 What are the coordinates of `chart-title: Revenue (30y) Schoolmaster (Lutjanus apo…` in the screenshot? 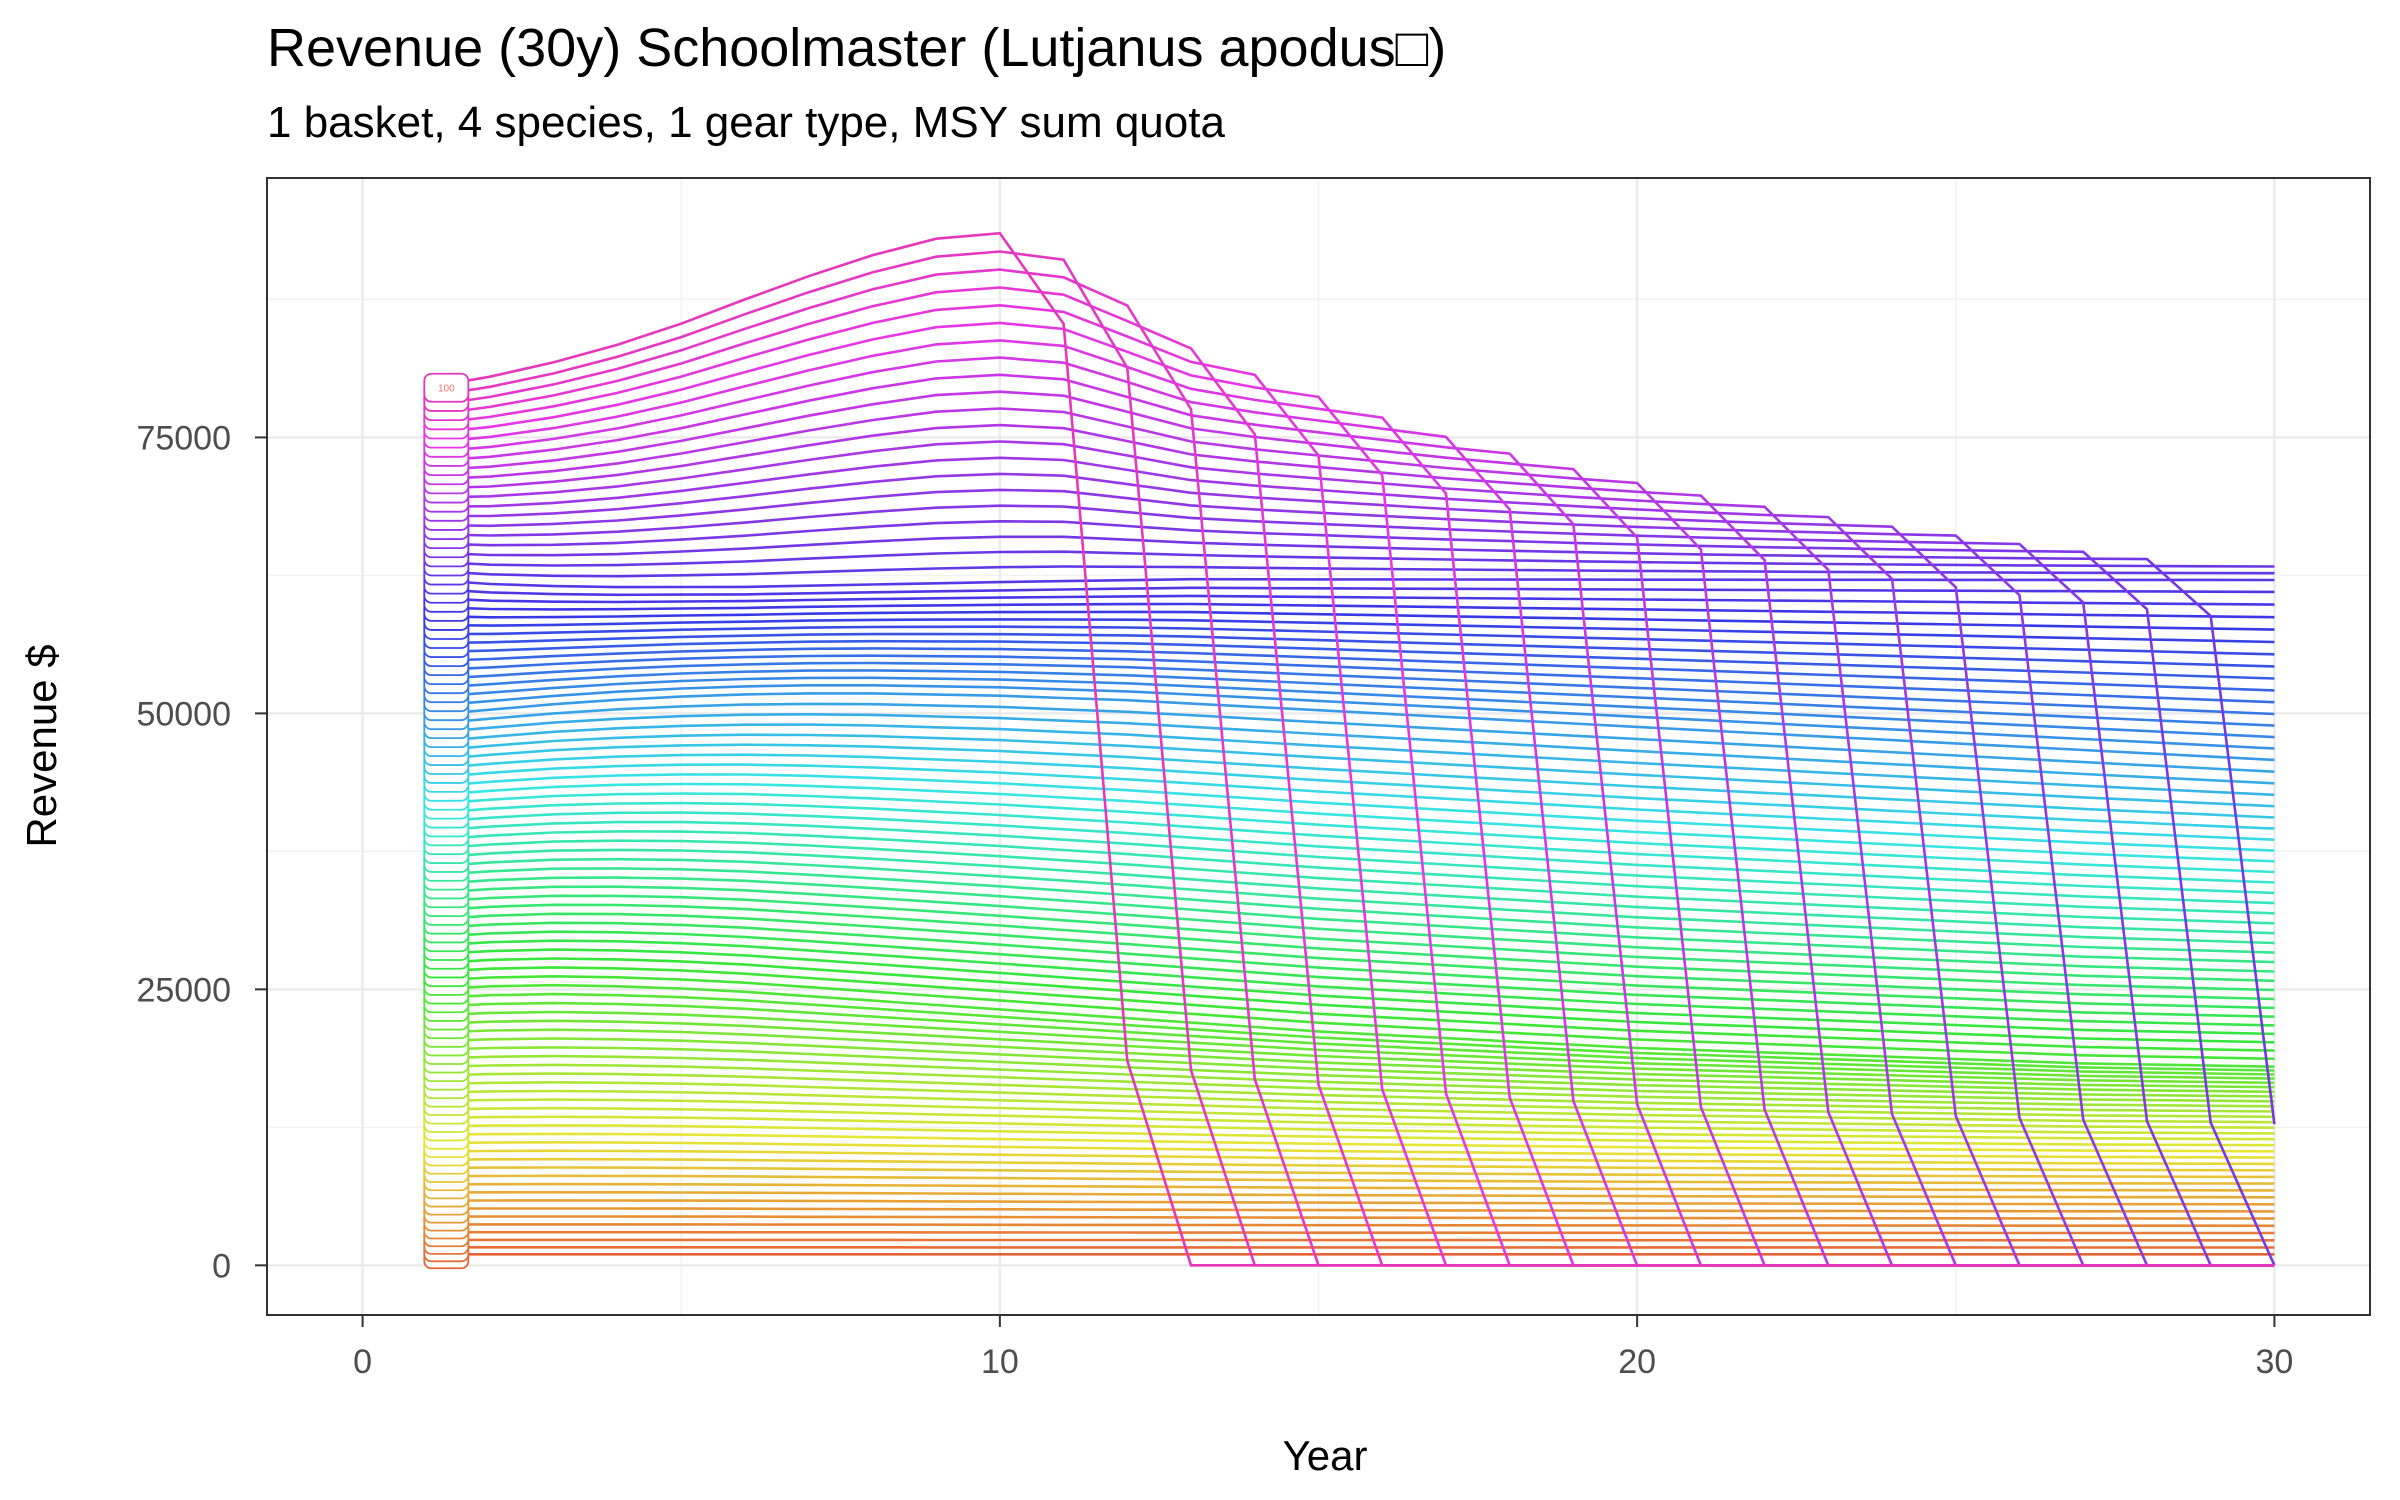 It's located at (856, 48).